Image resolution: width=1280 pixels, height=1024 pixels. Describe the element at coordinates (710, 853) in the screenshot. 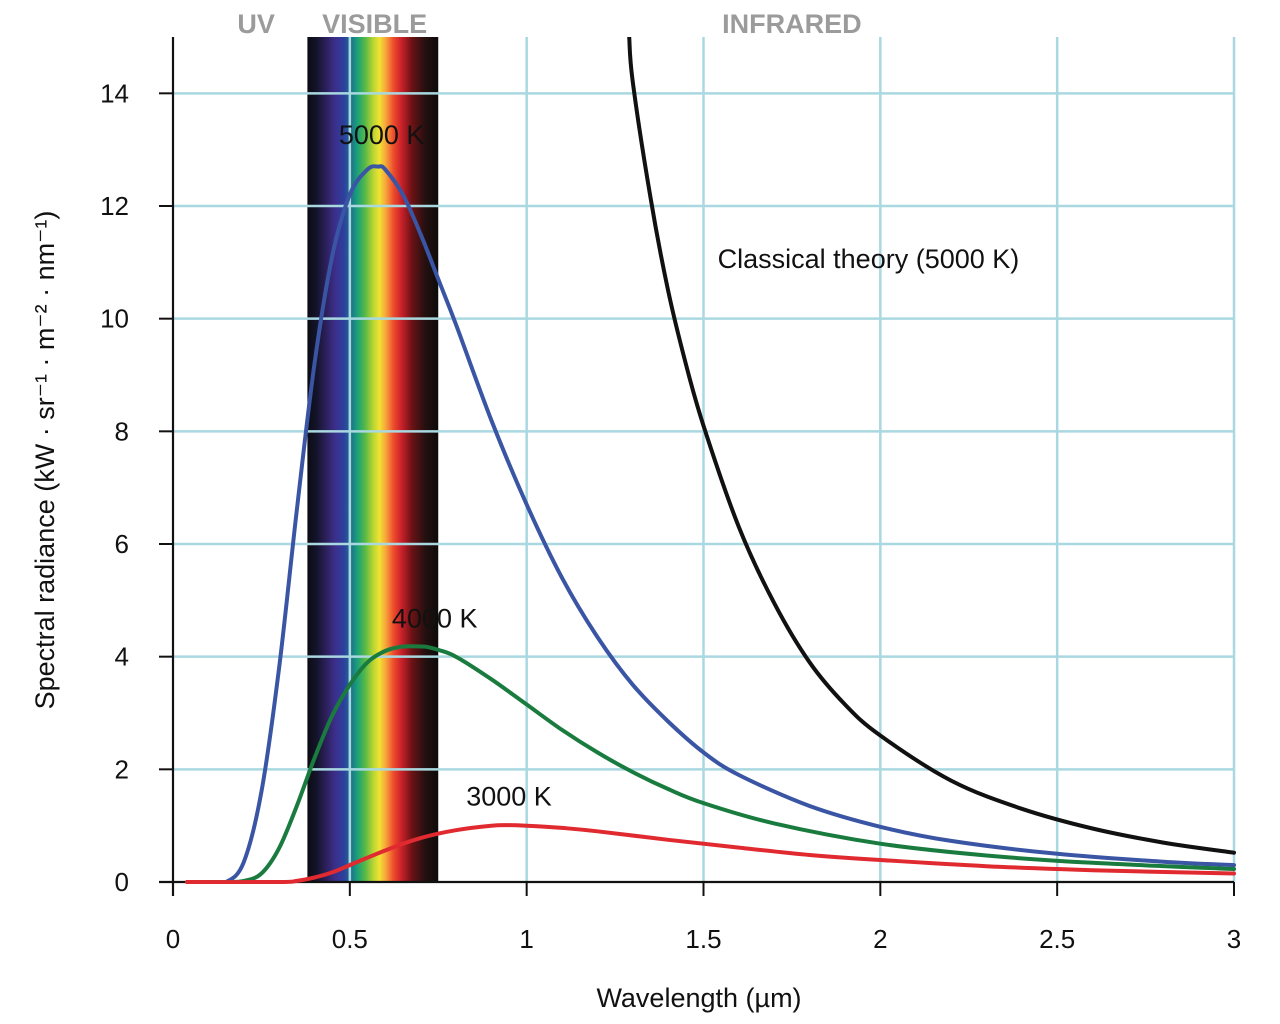

I see `series-line-3000-k` at that location.